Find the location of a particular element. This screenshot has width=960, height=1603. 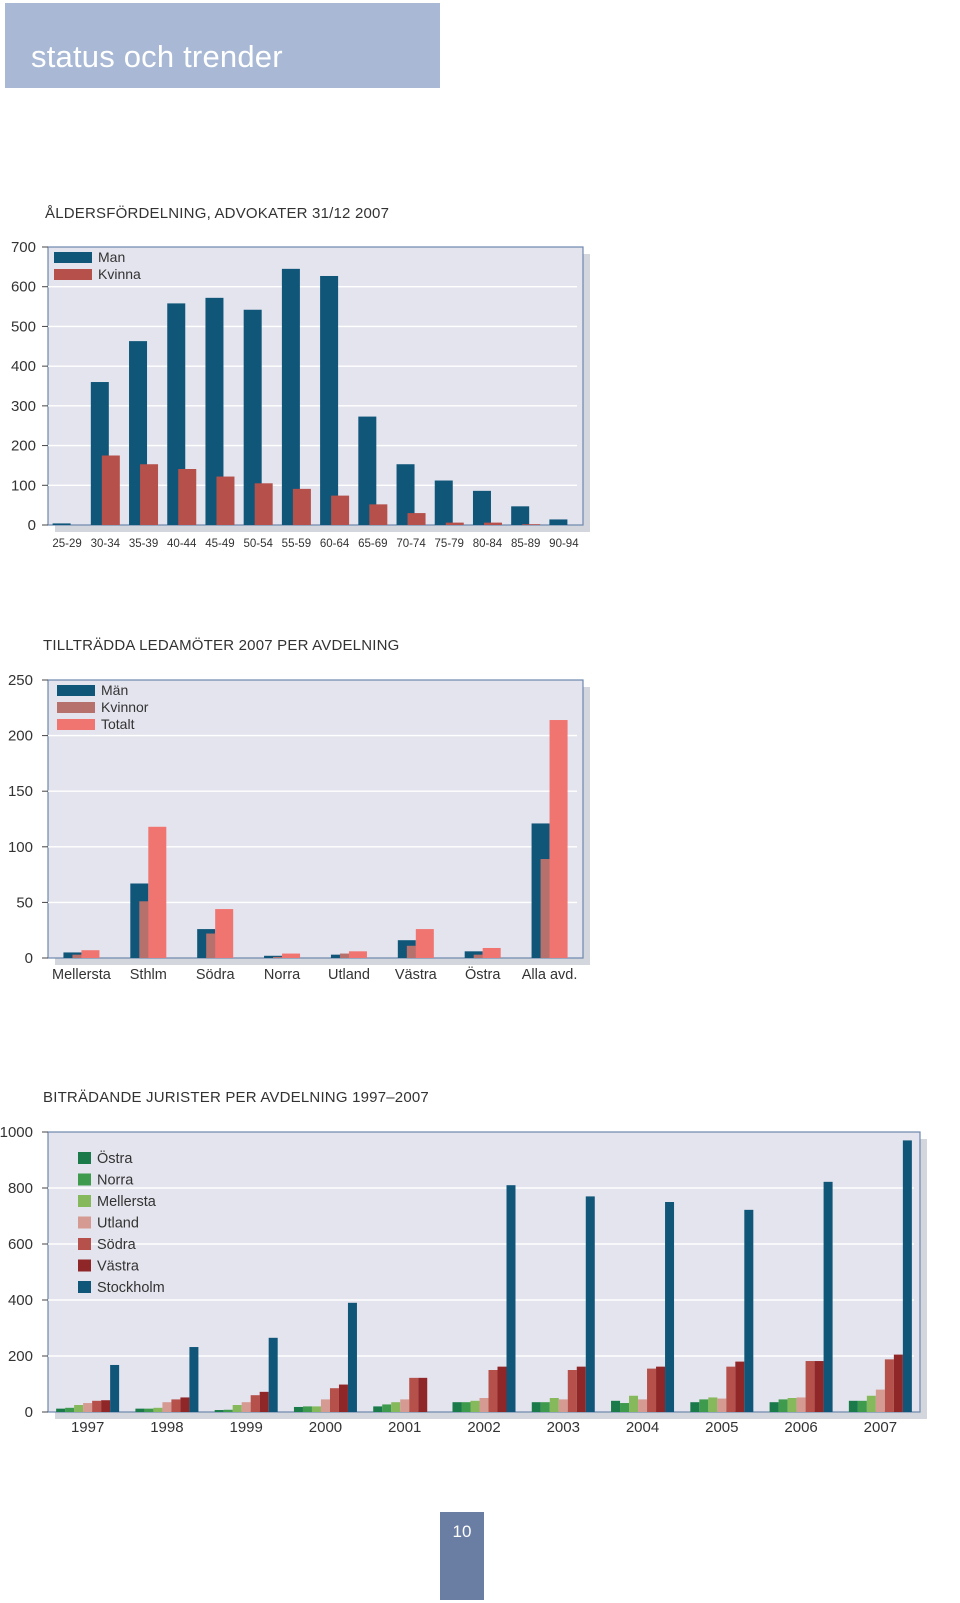

legend-label: Västra is located at coordinates (118, 1267).